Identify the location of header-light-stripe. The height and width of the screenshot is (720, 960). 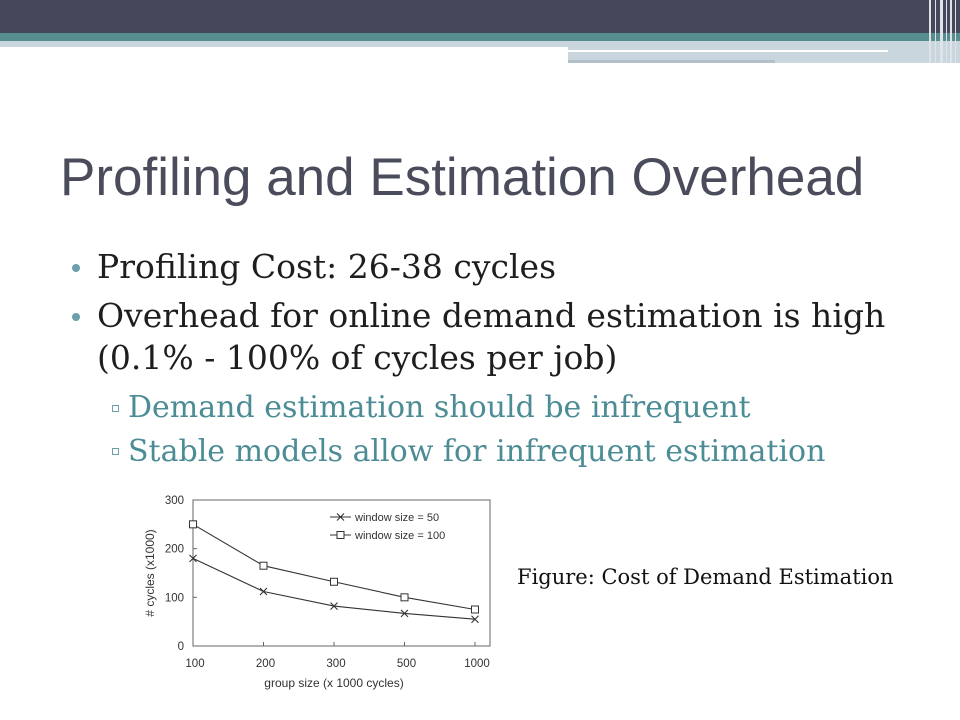
(480, 44).